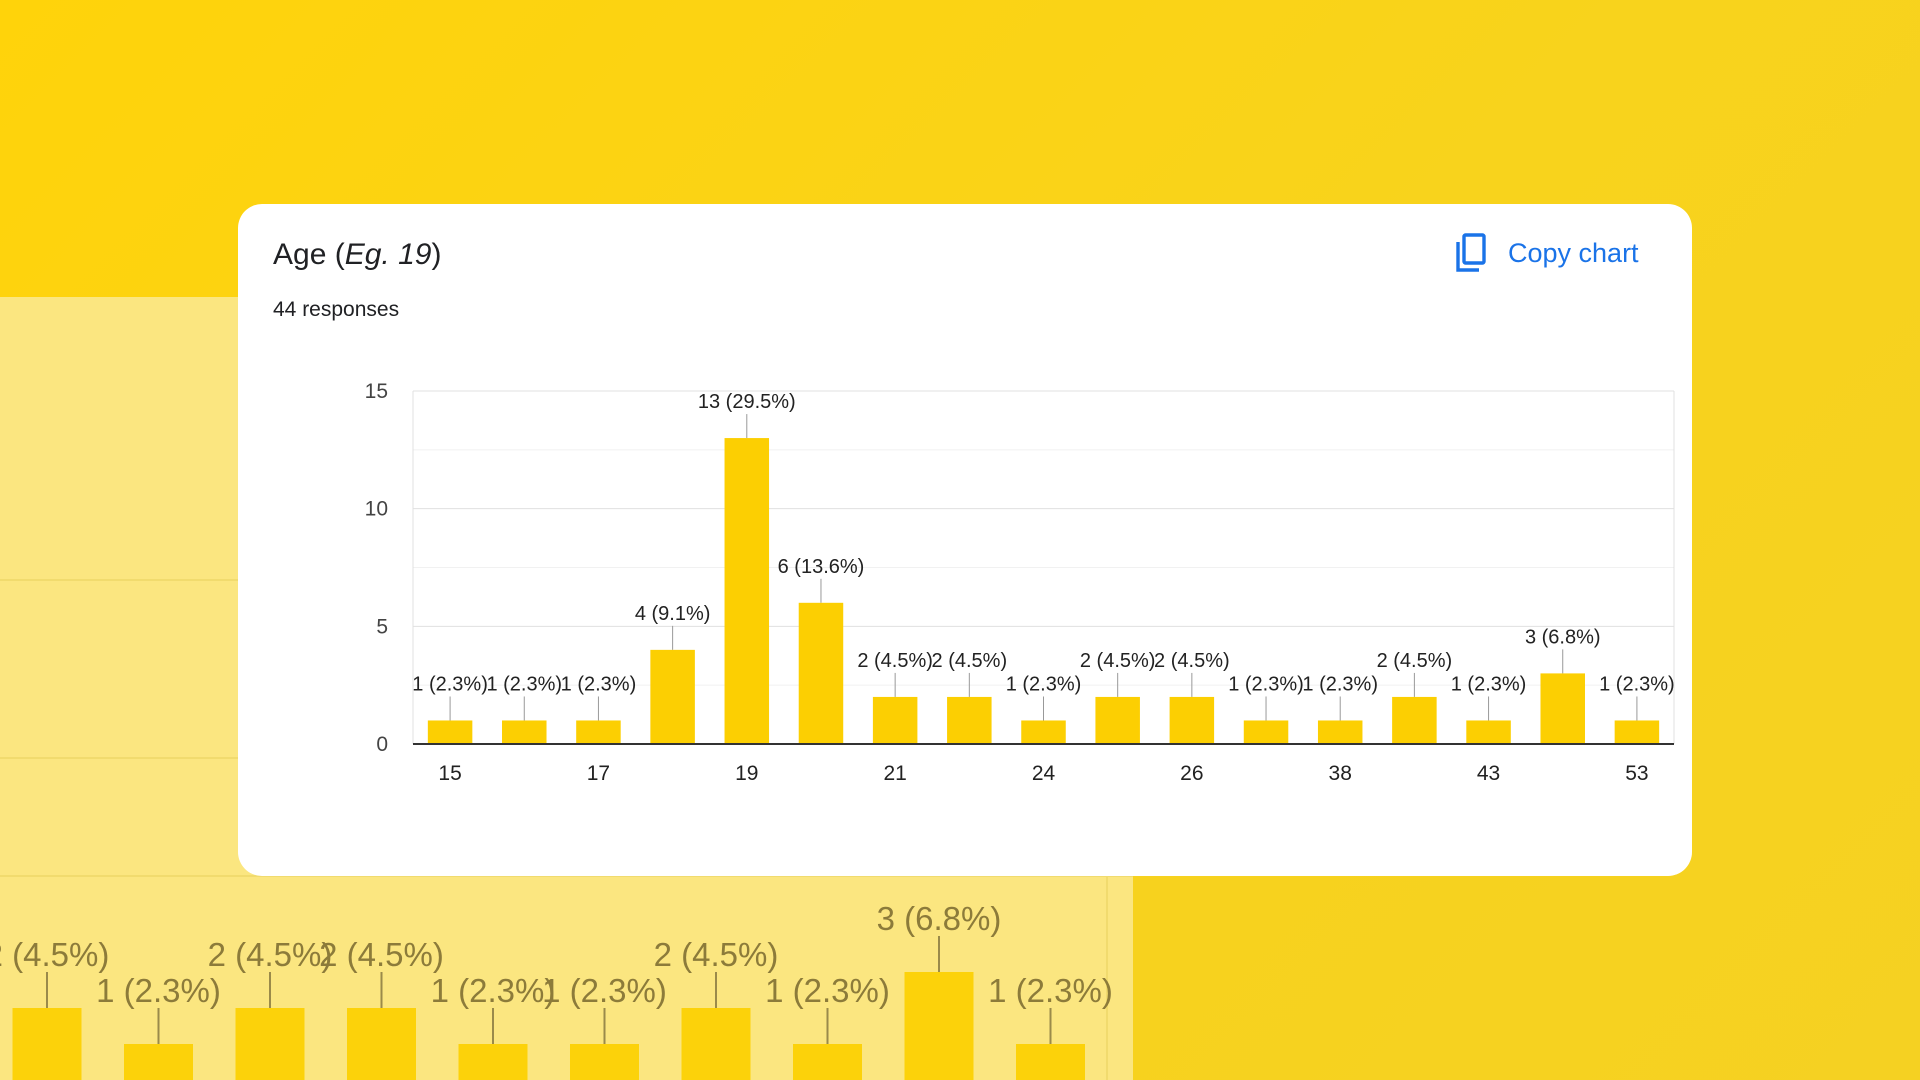 This screenshot has width=1920, height=1080. Describe the element at coordinates (376, 391) in the screenshot. I see `y-tick-label: 15` at that location.